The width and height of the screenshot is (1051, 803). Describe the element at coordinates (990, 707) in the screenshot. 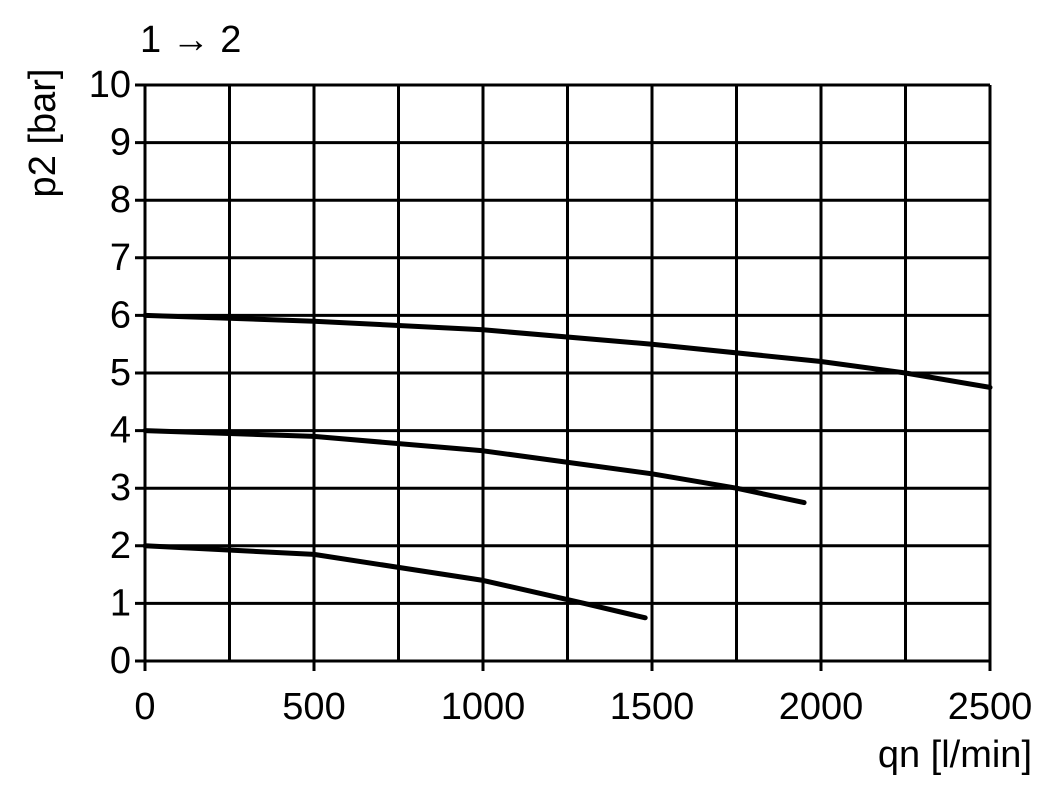

I see `x-tick-label: 2500` at that location.